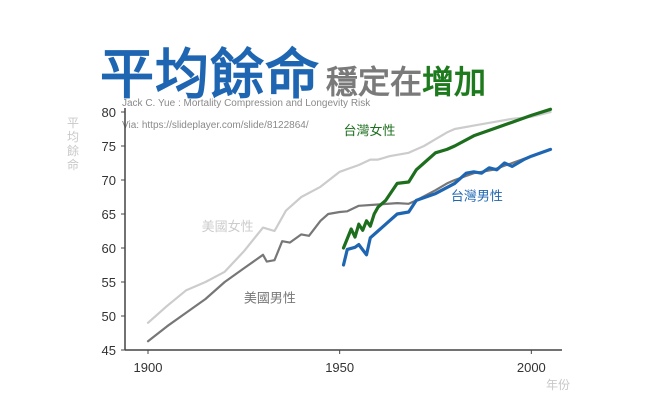 Image resolution: width=650 pixels, height=416 pixels. I want to click on x-tick-label: 1950, so click(339, 367).